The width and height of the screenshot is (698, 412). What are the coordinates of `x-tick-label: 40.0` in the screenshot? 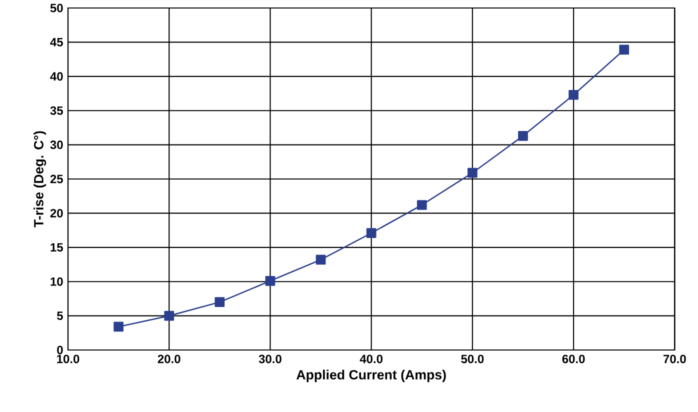 It's located at (371, 359).